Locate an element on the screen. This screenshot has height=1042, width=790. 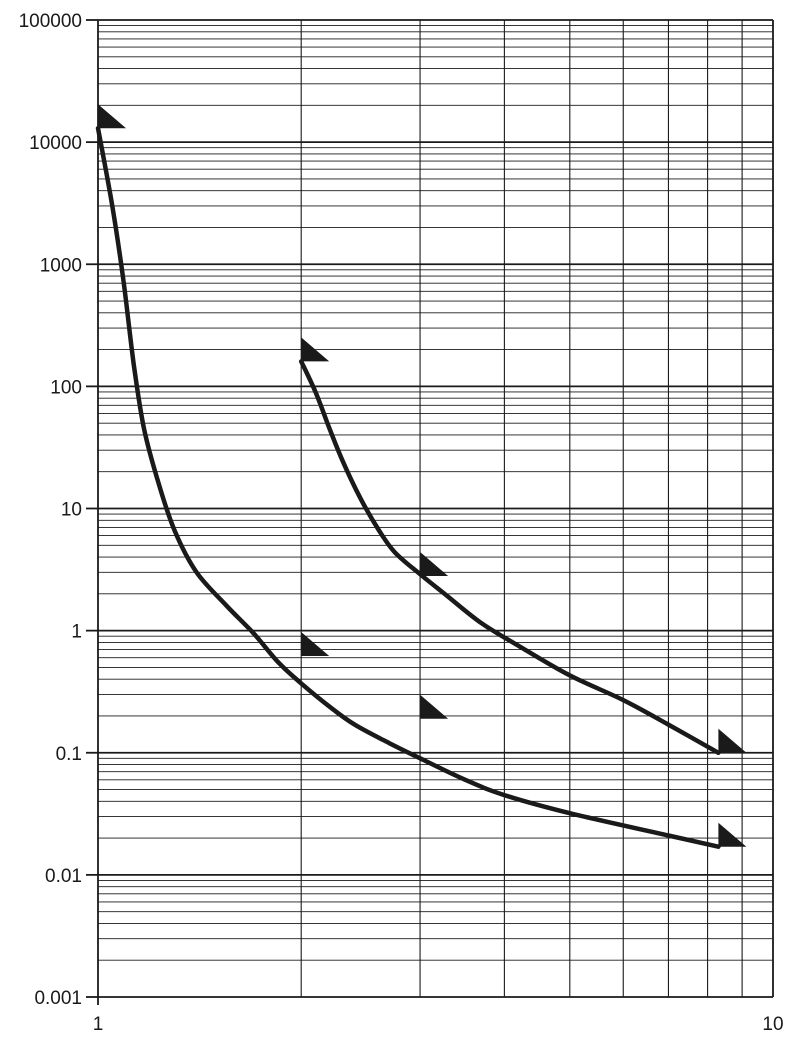
y-tick-label: 1 is located at coordinates (76, 632).